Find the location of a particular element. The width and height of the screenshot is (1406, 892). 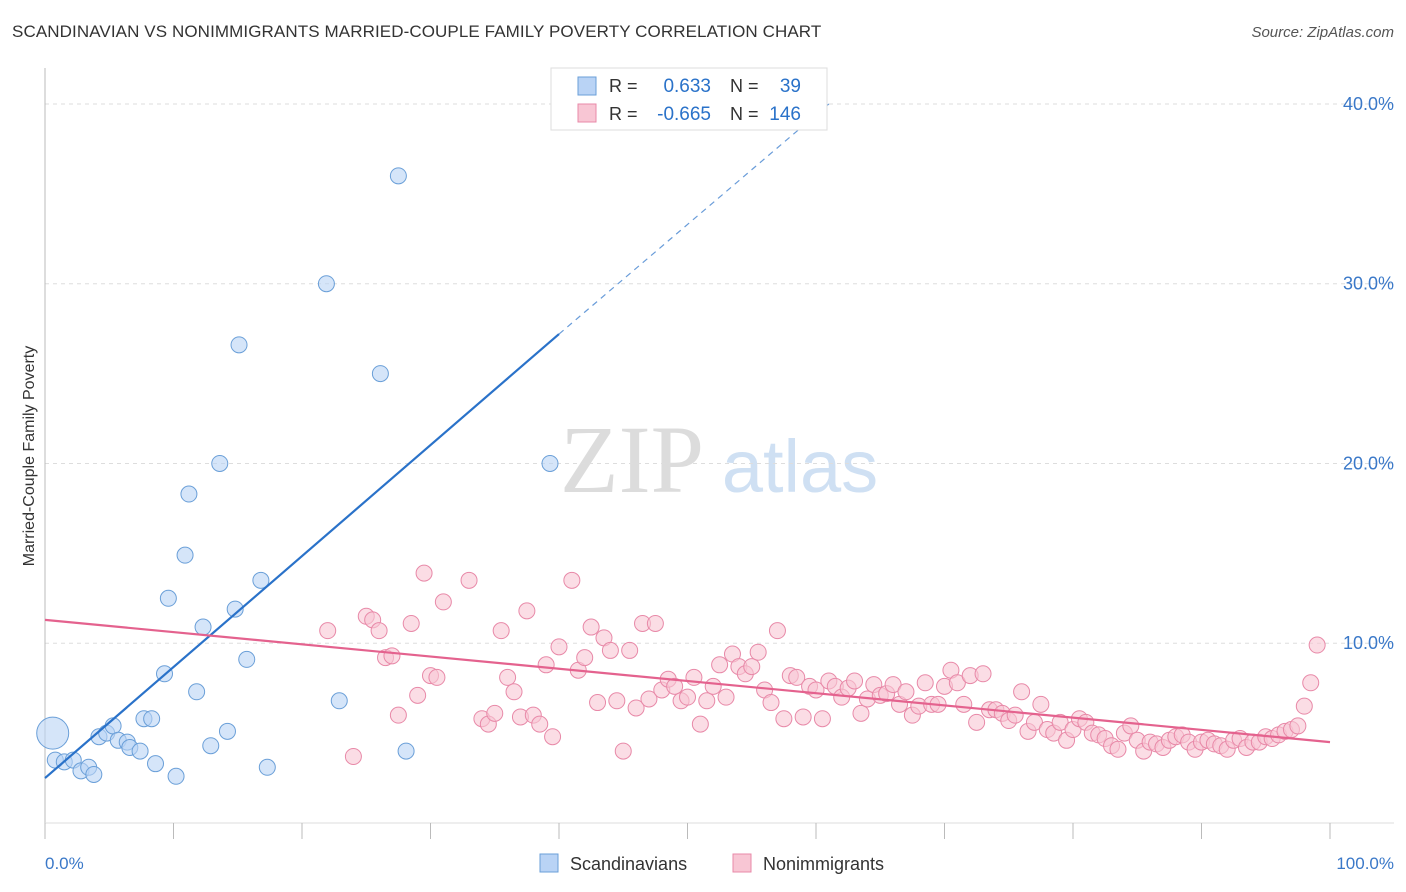

y-tick-label: 20.0% is located at coordinates (1368, 463).